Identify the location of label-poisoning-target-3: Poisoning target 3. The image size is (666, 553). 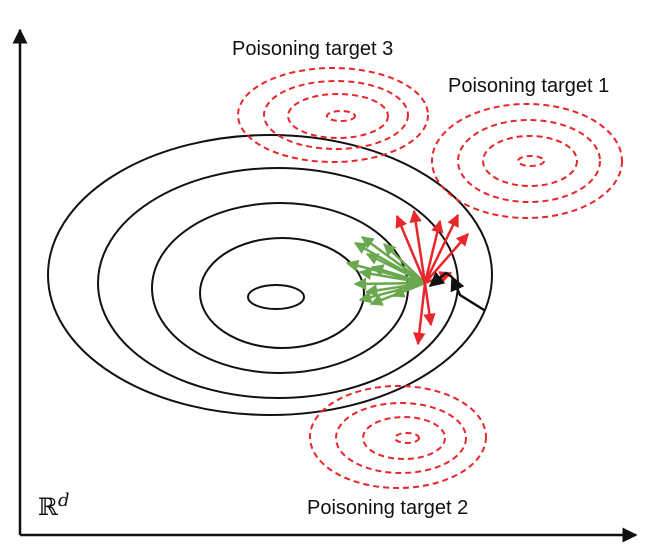
(313, 49).